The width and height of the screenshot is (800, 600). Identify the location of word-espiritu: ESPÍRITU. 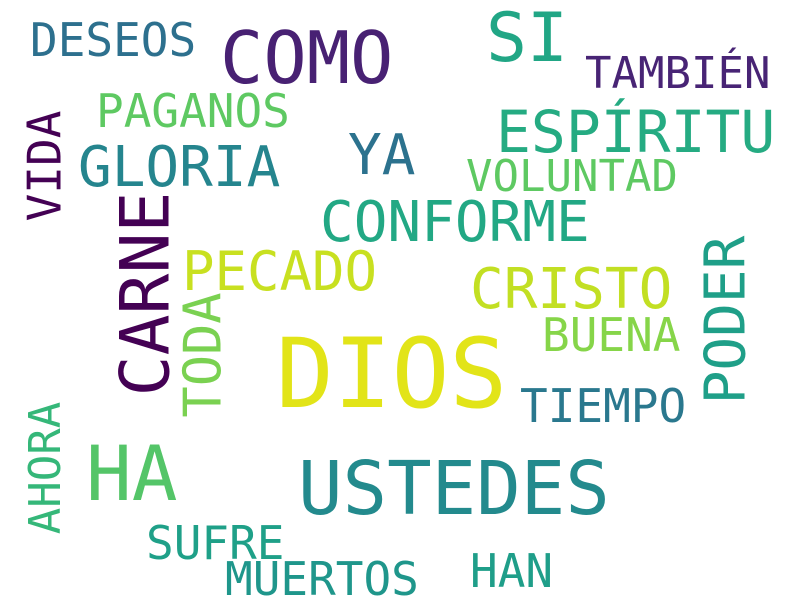
(636, 132).